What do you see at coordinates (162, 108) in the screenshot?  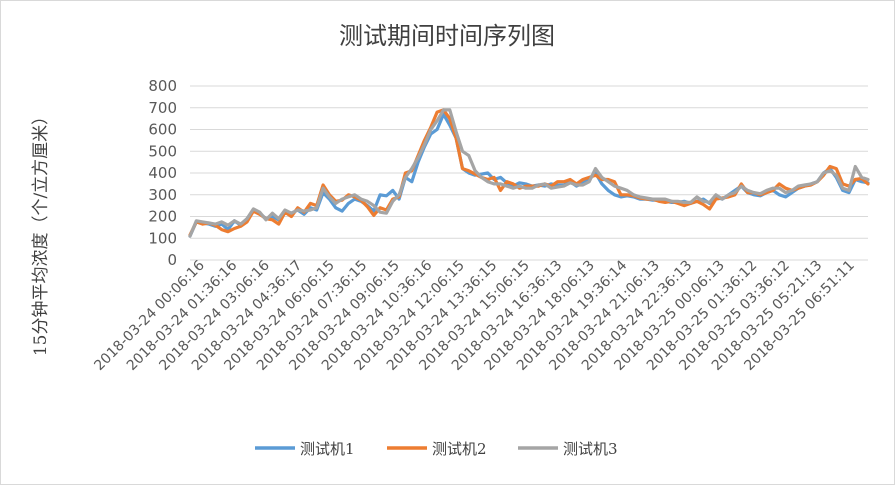 I see `y-tick-label: 700` at bounding box center [162, 108].